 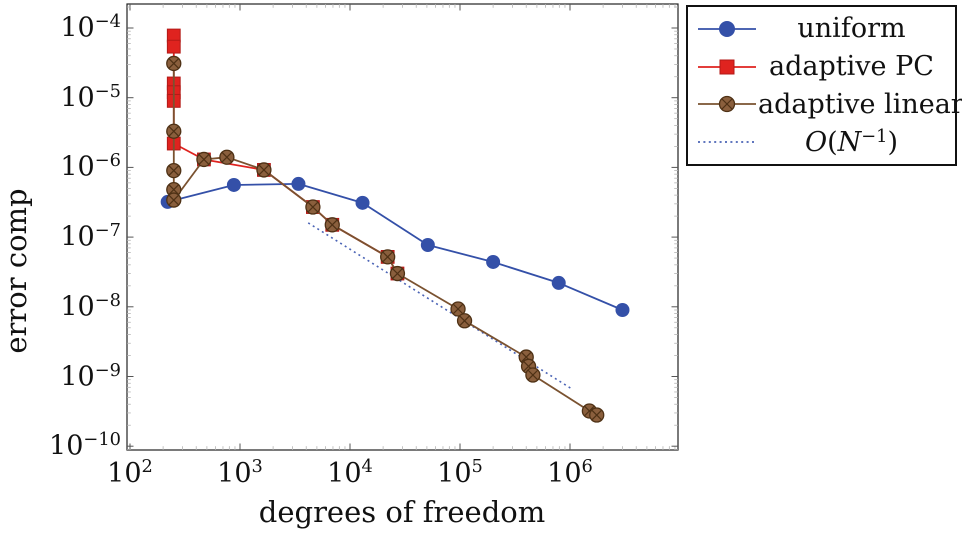 What do you see at coordinates (16, 271) in the screenshot?
I see `y-axis-label: error comp` at bounding box center [16, 271].